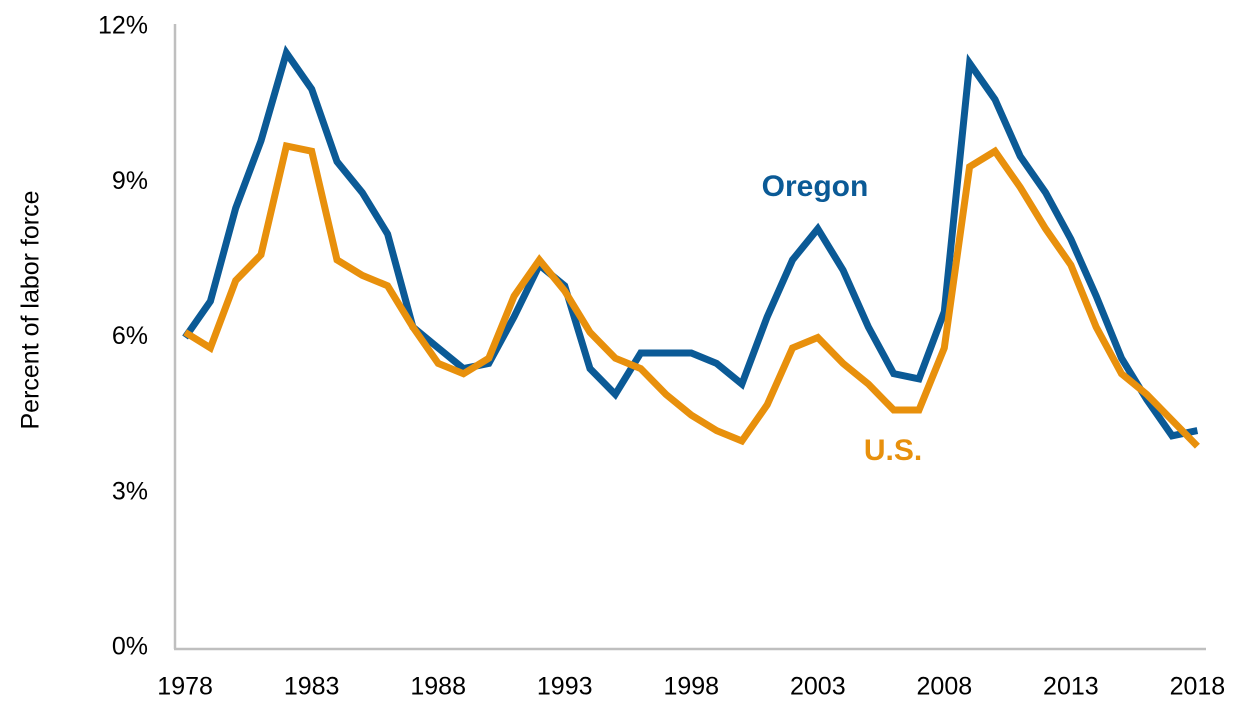 The height and width of the screenshot is (704, 1239). What do you see at coordinates (123, 26) in the screenshot?
I see `y-tick-label: 12%` at bounding box center [123, 26].